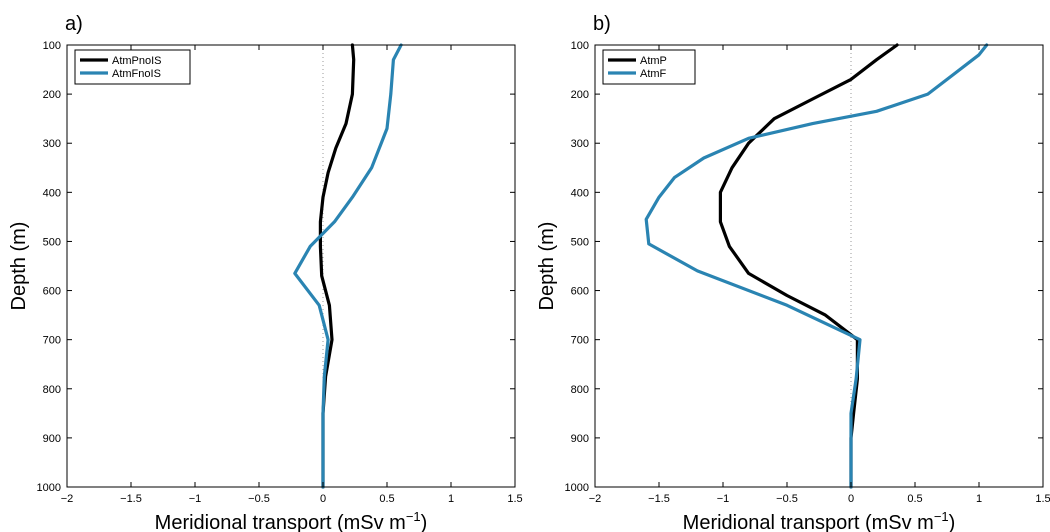 This screenshot has height=532, width=1050. I want to click on legend-label: AtmP, so click(653, 61).